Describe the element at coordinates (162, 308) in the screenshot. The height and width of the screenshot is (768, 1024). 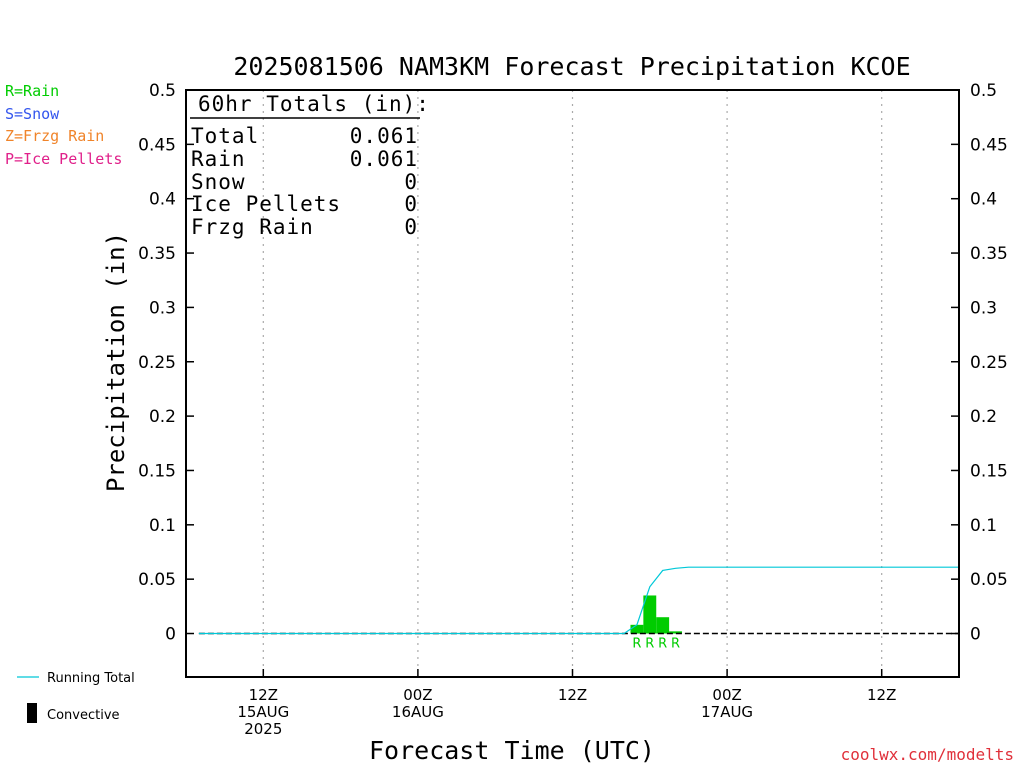
I see `y-tick-label-left: 0.3` at that location.